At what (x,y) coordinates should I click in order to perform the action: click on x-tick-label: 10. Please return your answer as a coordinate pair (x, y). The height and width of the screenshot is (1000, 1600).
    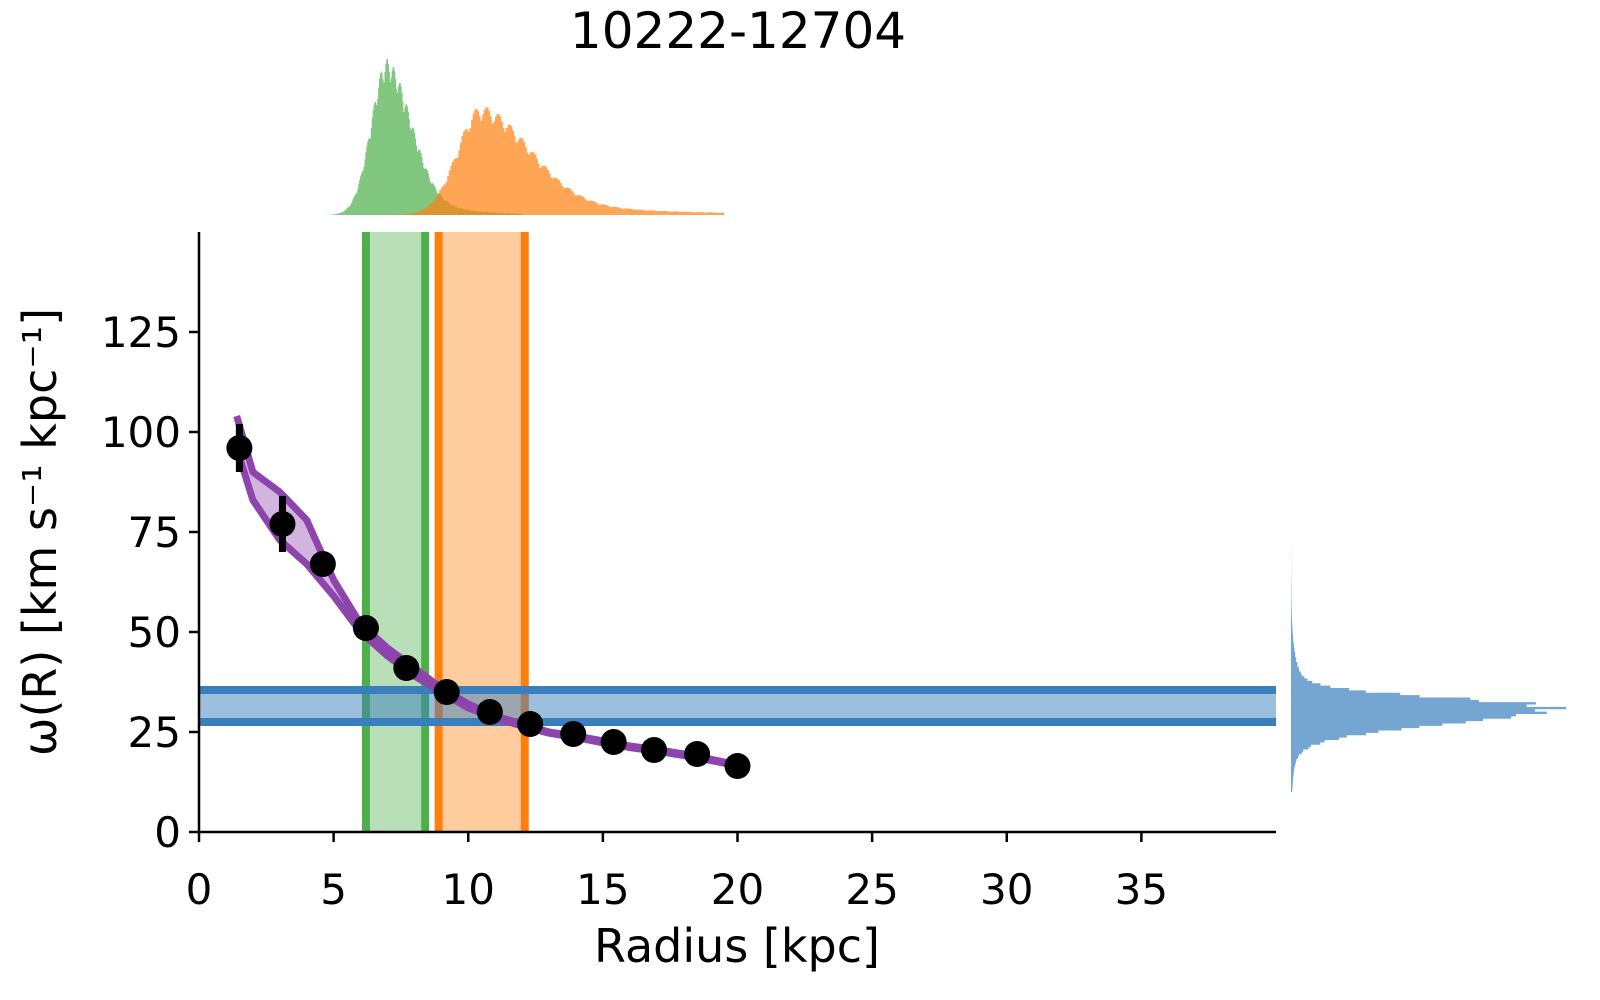
    Looking at the image, I should click on (468, 889).